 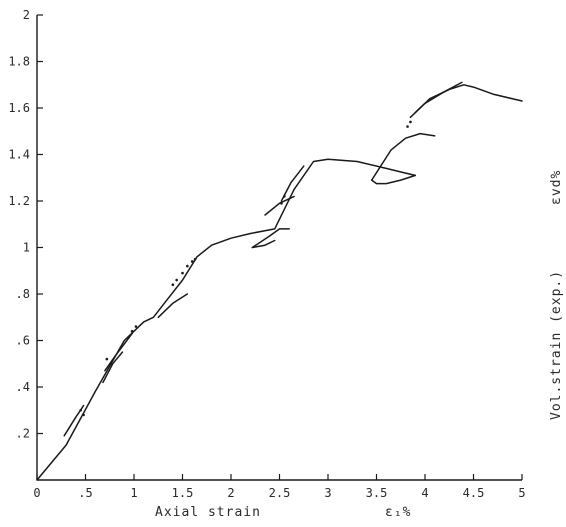 I want to click on y-tick-label: 1.8, so click(x=19, y=62).